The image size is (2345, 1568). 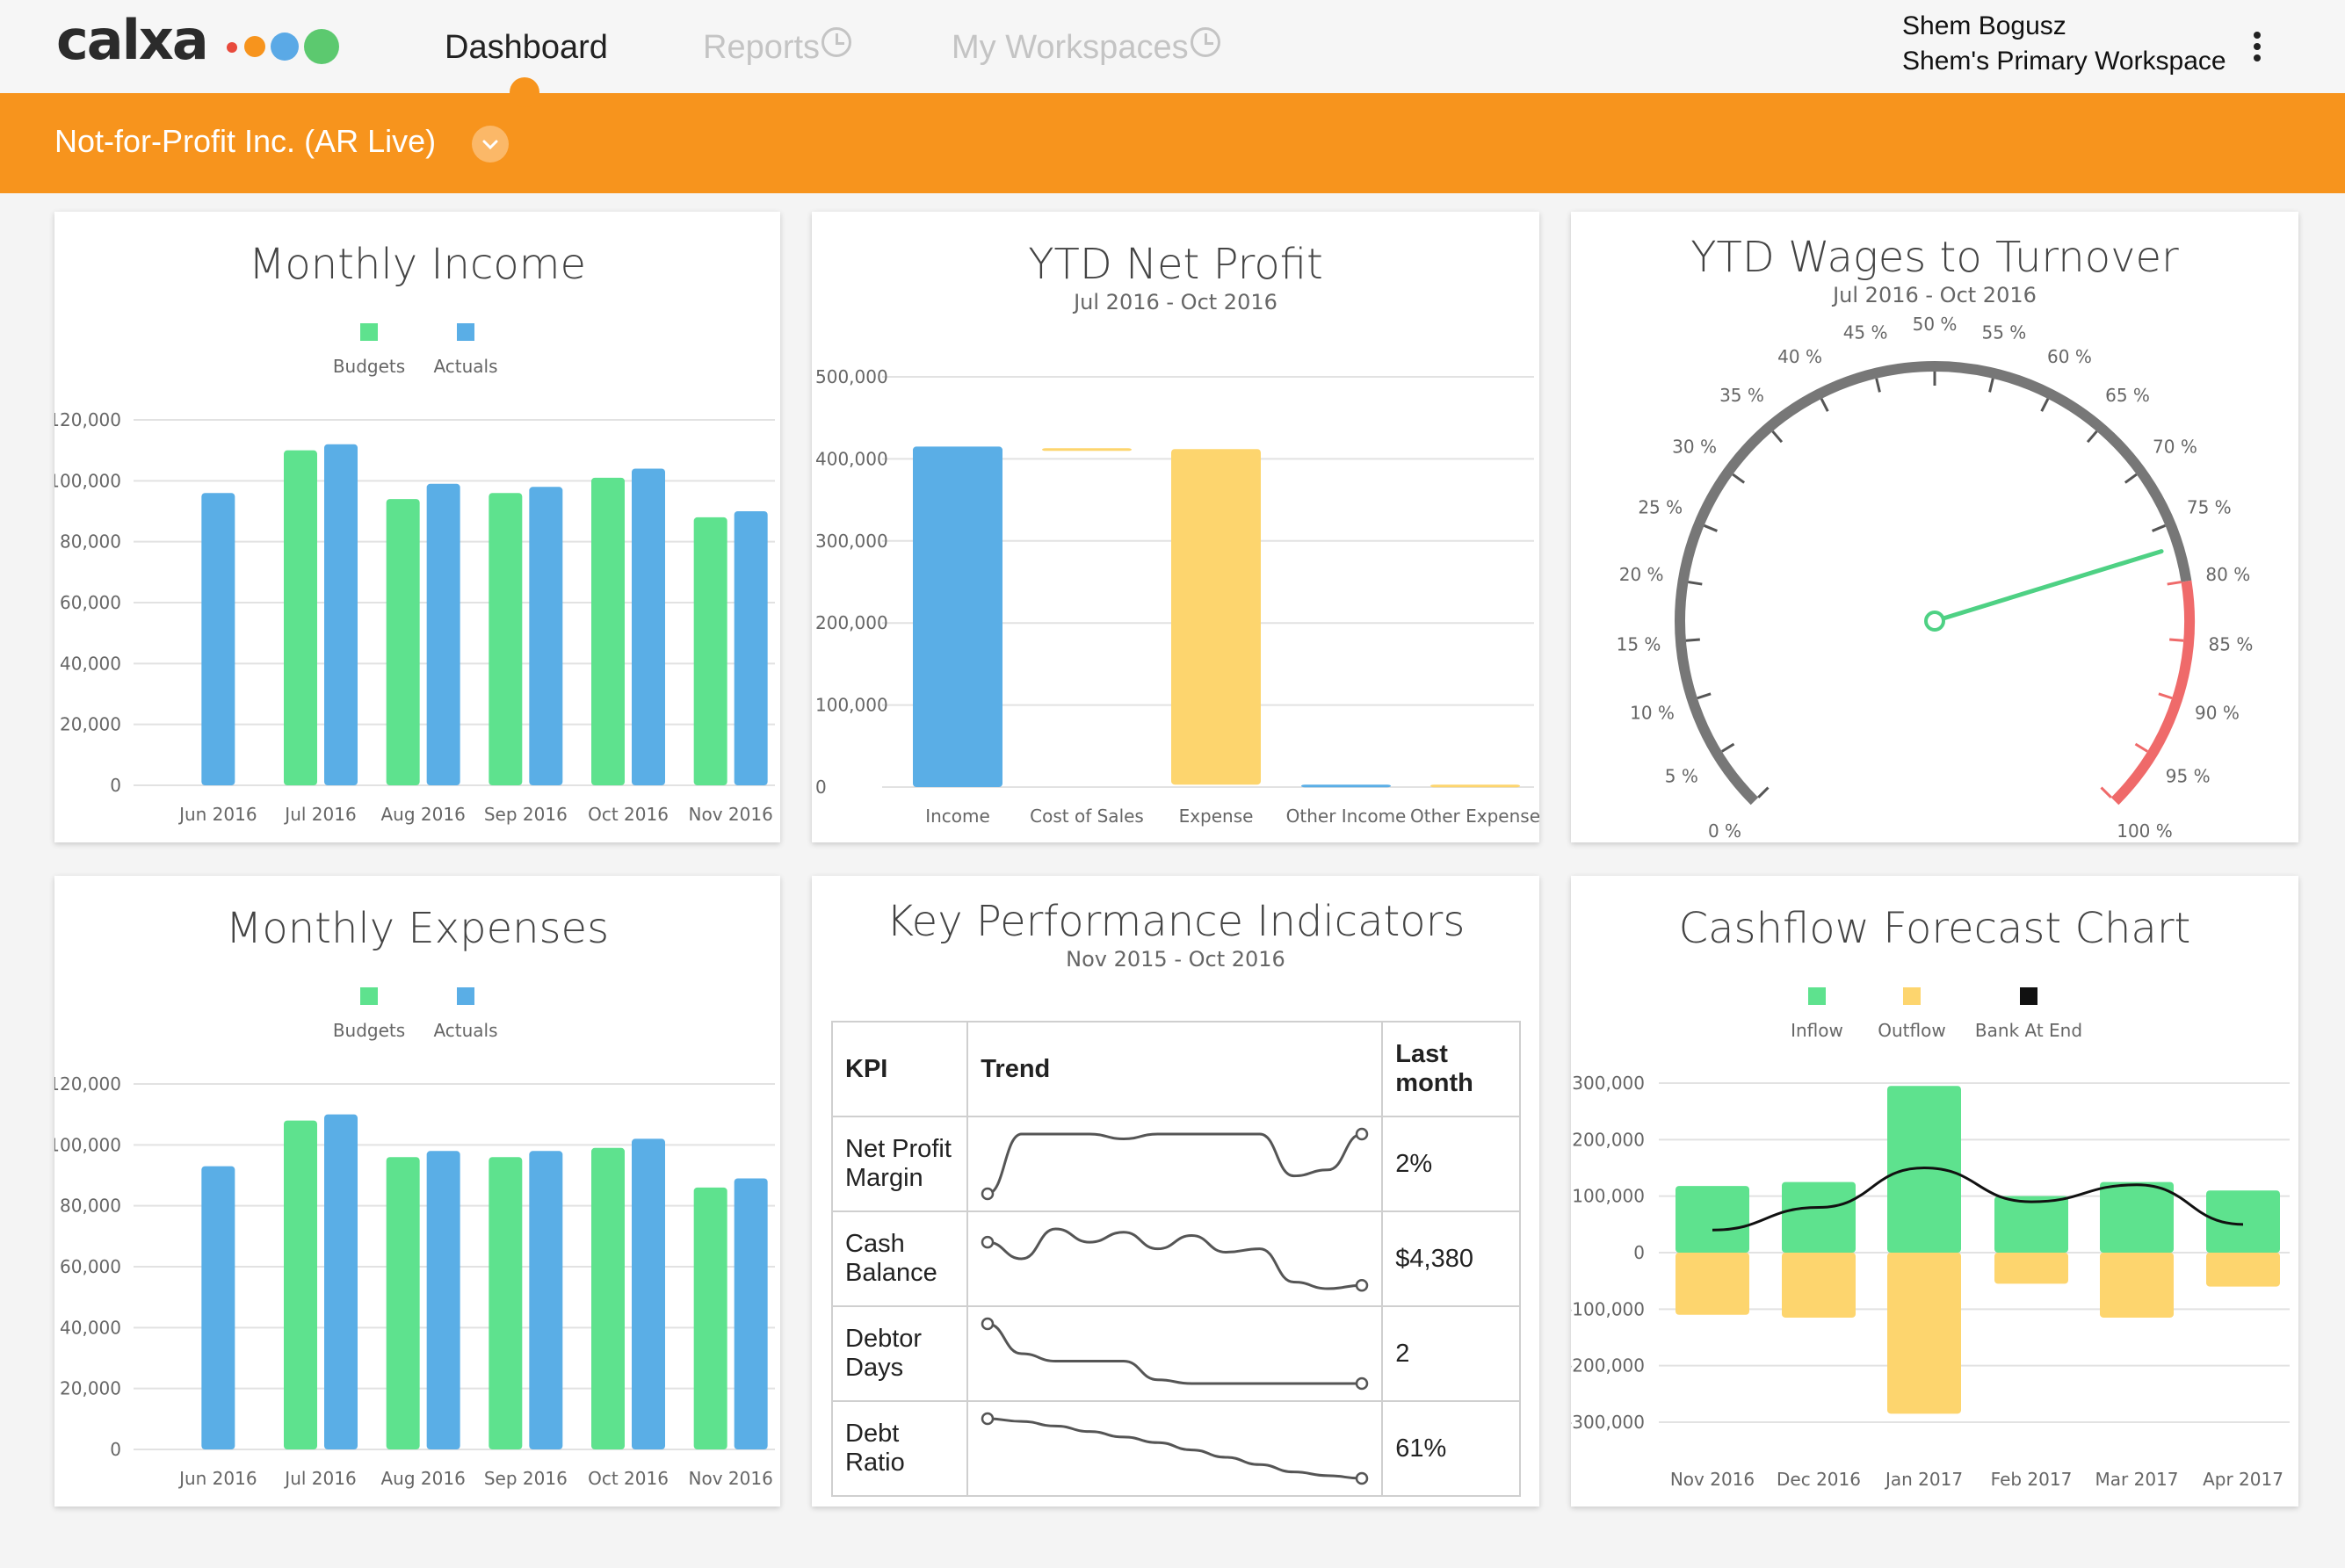 I want to click on legend-label: Inflow, so click(x=1817, y=1031).